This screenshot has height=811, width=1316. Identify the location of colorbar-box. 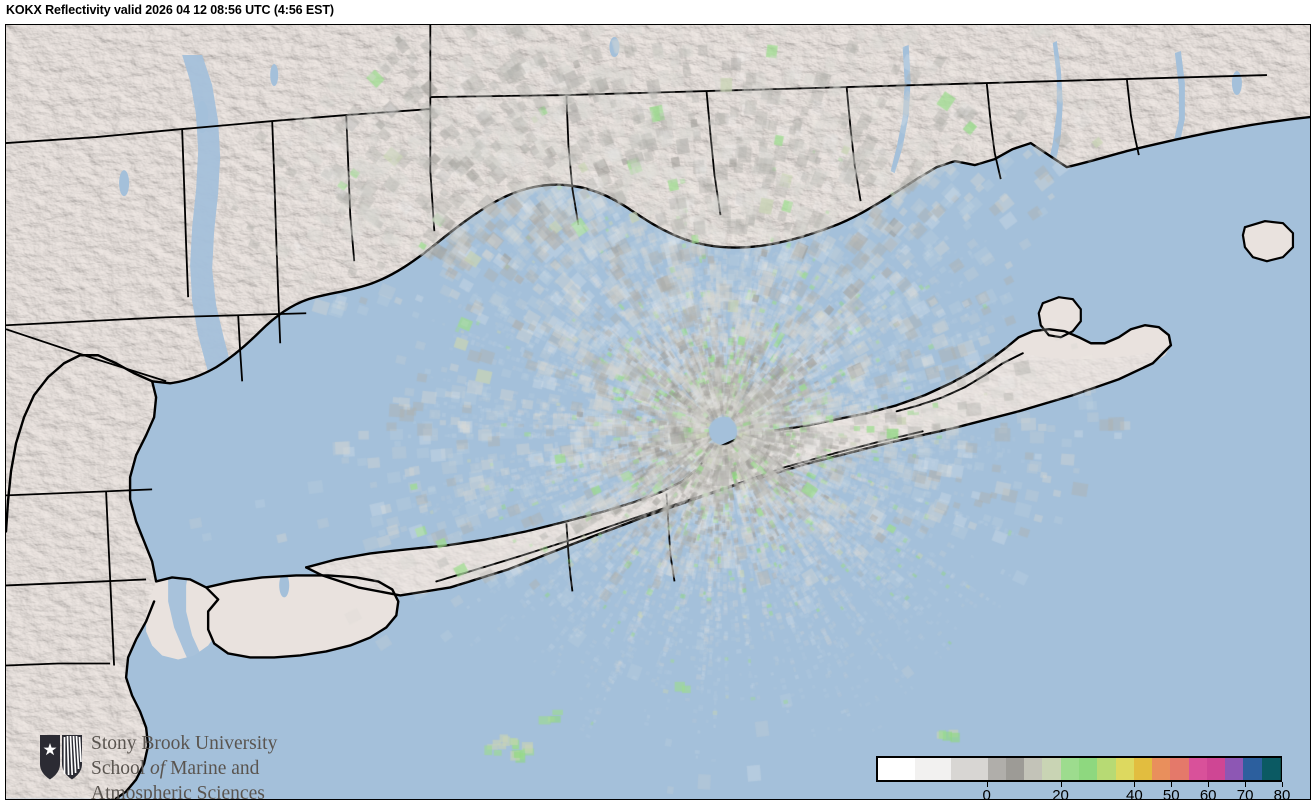
(1079, 769).